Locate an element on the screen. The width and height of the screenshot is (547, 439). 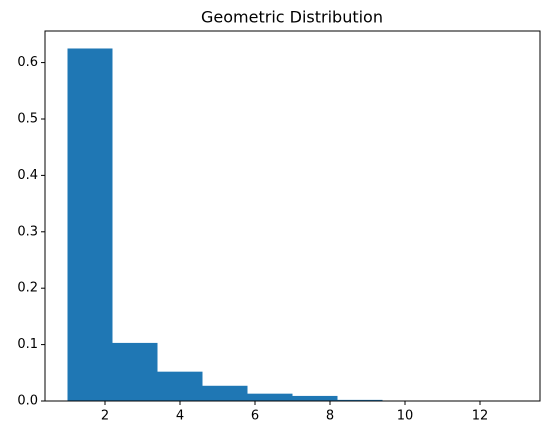
y-tick-label: 0.0 is located at coordinates (27, 401).